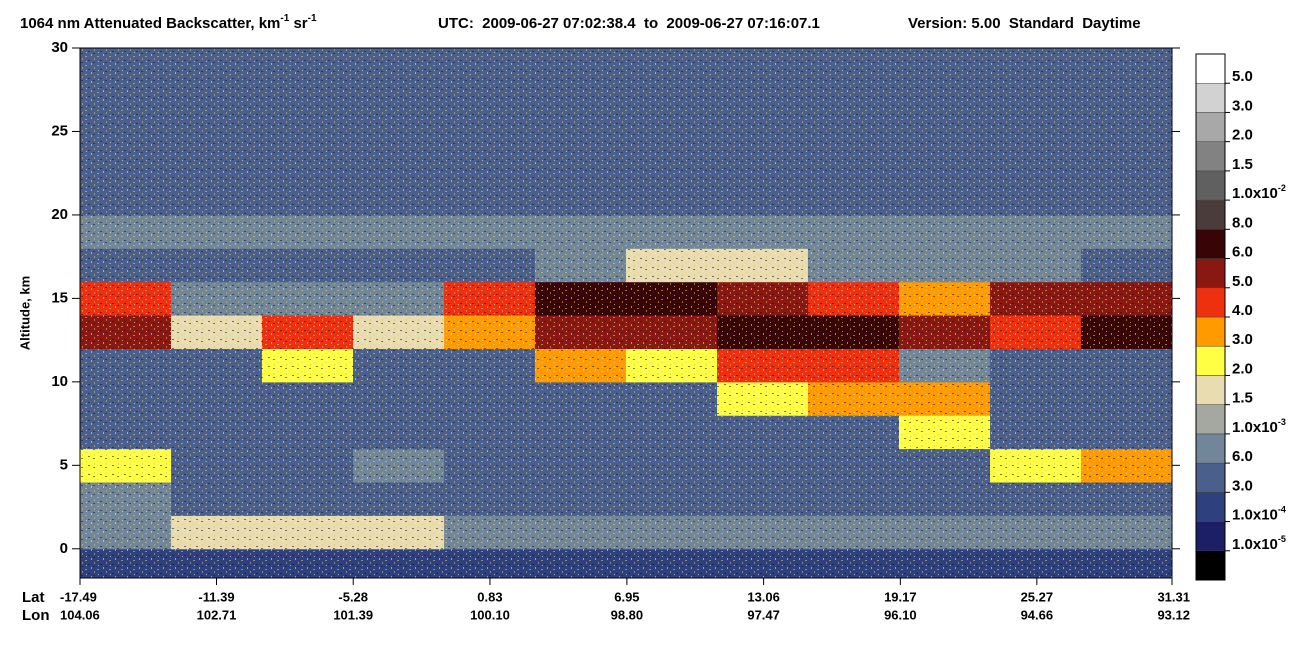  What do you see at coordinates (59, 47) in the screenshot?
I see `y-tick-label: 30` at bounding box center [59, 47].